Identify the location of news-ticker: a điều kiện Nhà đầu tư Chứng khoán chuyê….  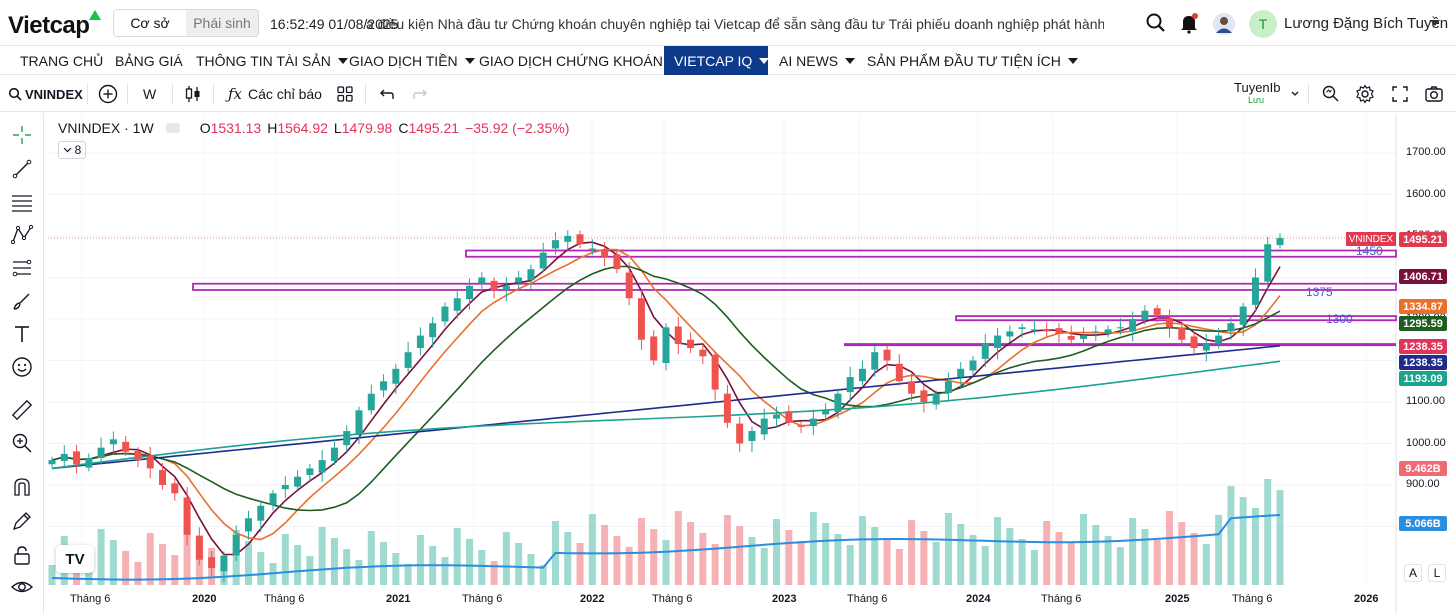
(735, 24).